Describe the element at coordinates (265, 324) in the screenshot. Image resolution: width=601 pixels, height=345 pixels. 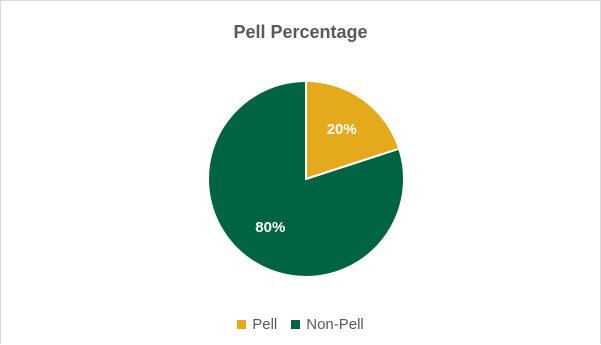
I see `legend-label-pell: Pell` at that location.